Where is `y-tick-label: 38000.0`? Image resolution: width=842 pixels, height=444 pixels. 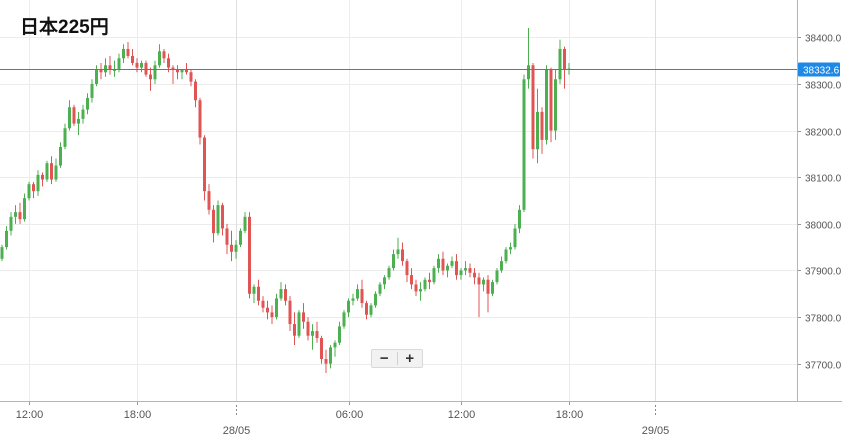 y-tick-label: 38000.0 is located at coordinates (823, 226).